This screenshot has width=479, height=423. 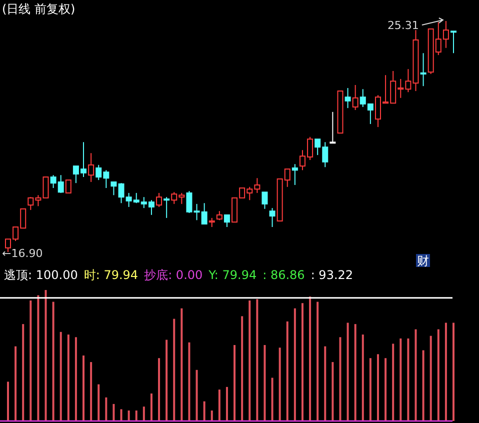 I want to click on text: Y: 79.94, so click(x=232, y=275).